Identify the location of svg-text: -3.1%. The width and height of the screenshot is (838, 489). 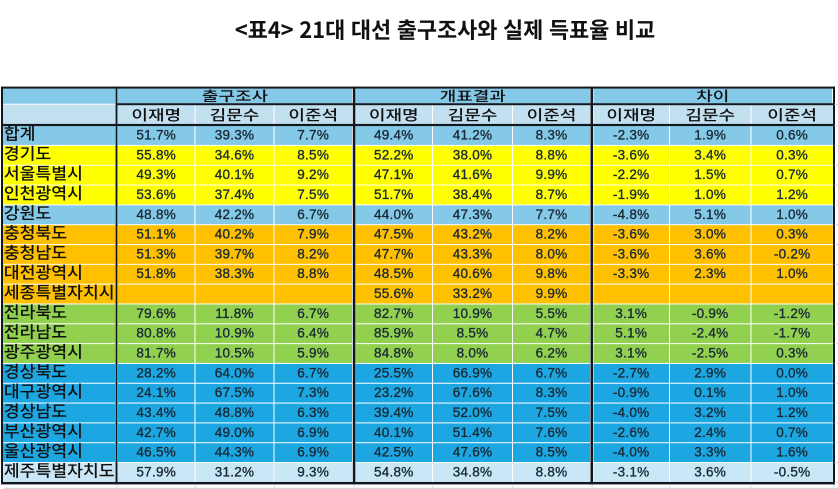
(631, 471).